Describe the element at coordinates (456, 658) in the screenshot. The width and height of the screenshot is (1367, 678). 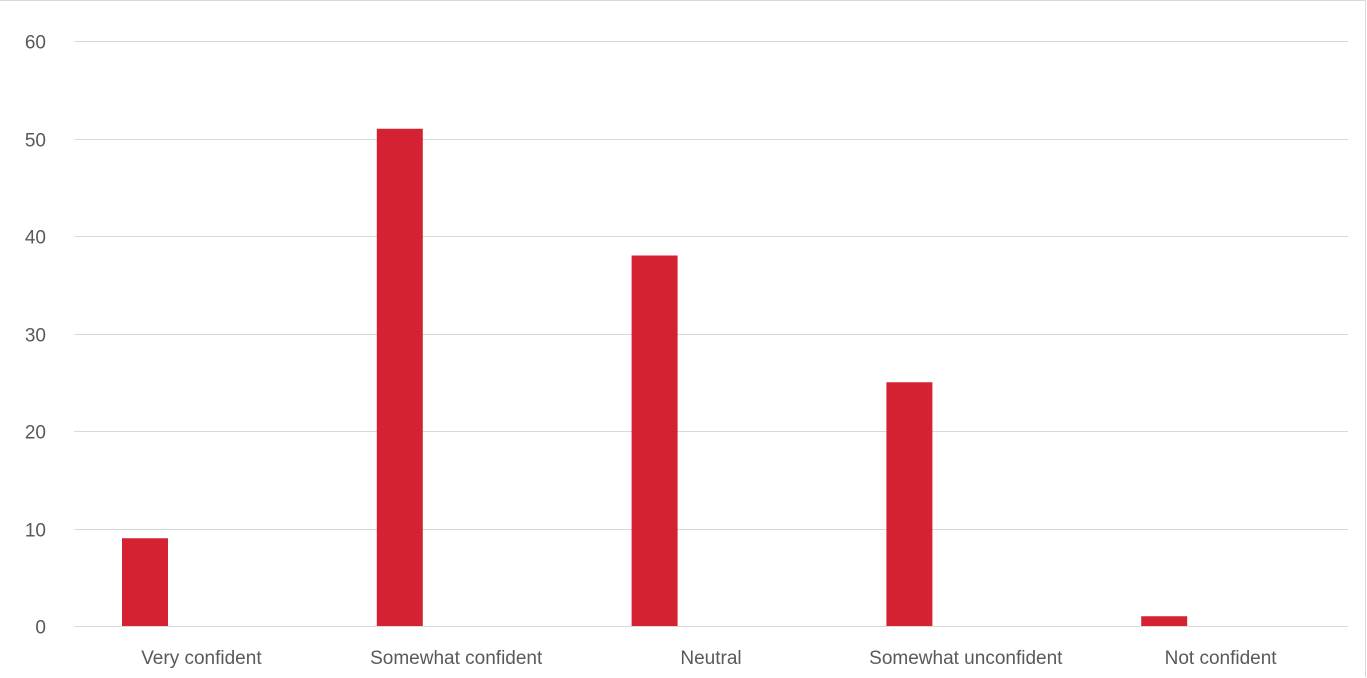
I see `x-category-label: Somewhat confident` at that location.